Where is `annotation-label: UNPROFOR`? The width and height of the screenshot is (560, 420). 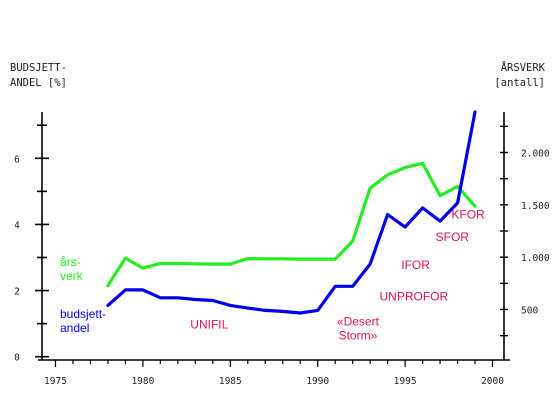
annotation-label: UNPROFOR is located at coordinates (414, 296).